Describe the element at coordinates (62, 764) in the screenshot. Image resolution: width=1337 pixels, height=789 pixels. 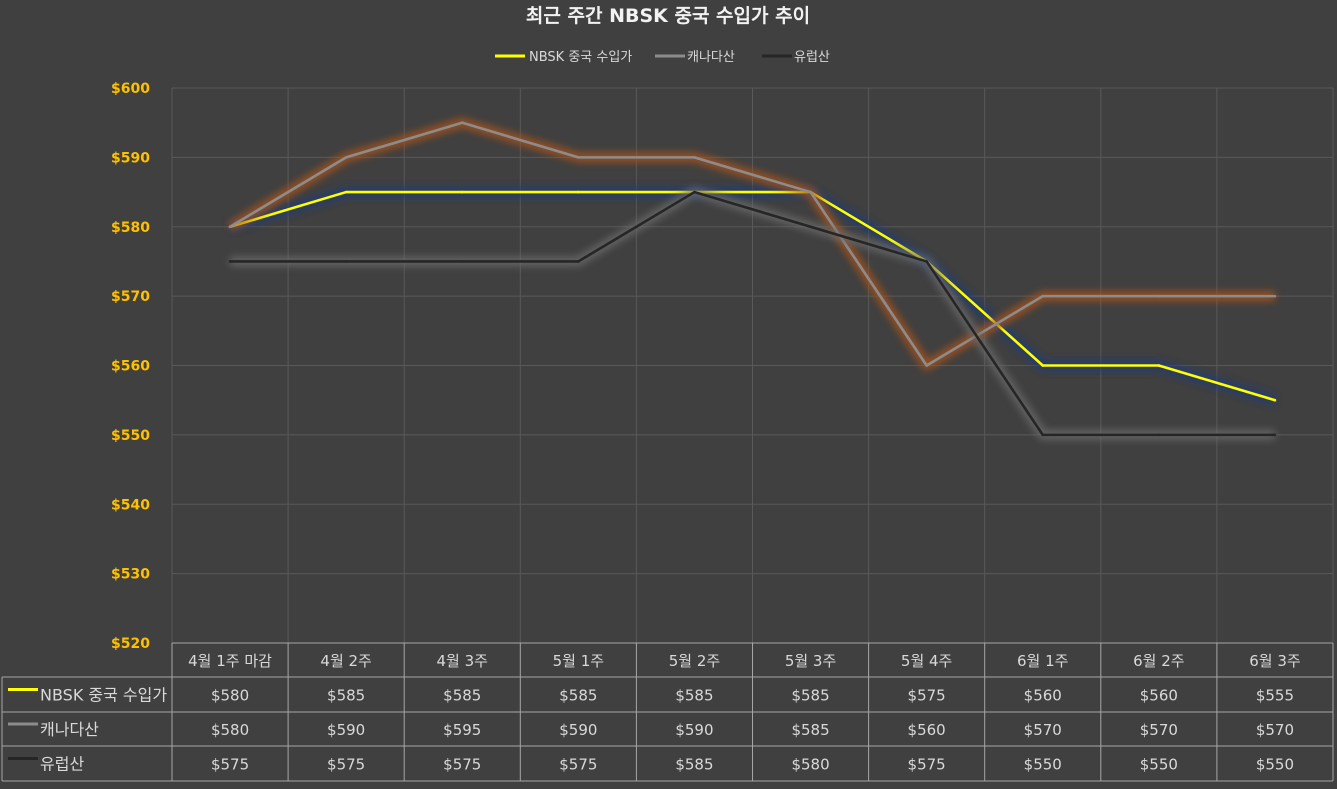
I see `table-row-label: 유럽산` at that location.